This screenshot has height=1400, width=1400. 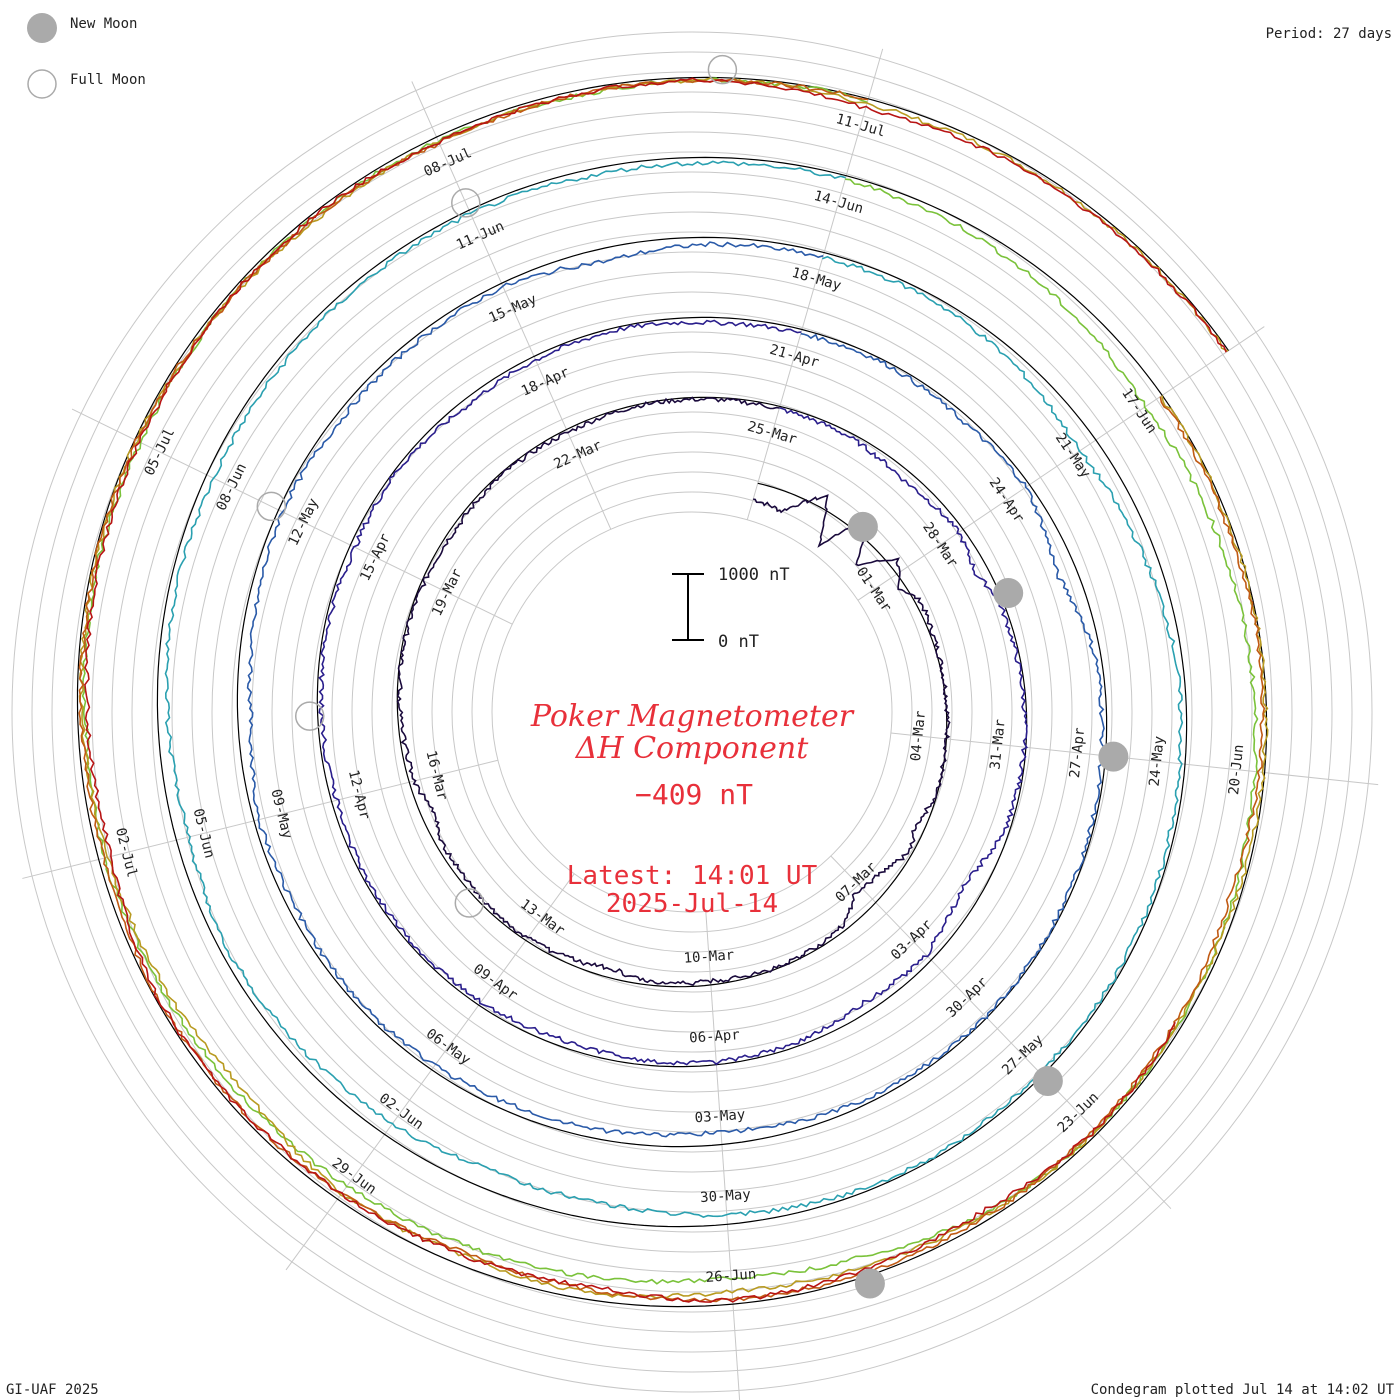 What do you see at coordinates (918, 736) in the screenshot?
I see `date-label: 04-Mar` at bounding box center [918, 736].